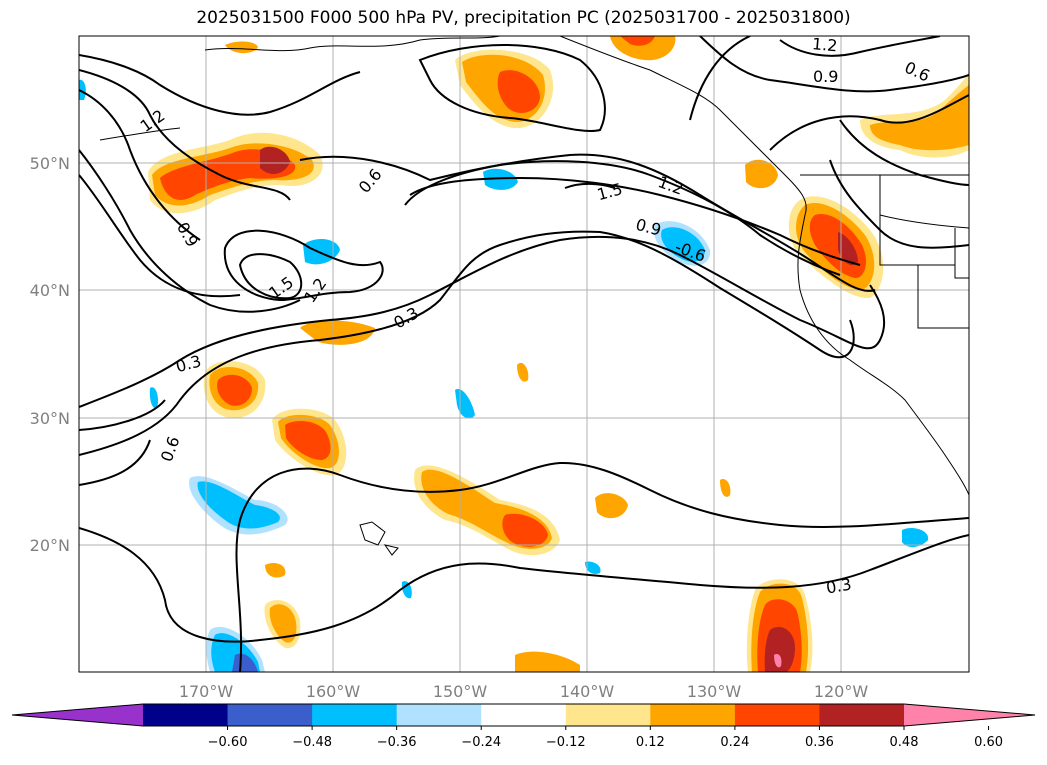 This screenshot has width=1047, height=765. Describe the element at coordinates (460, 691) in the screenshot. I see `lon-label-150w: 150°W` at that location.